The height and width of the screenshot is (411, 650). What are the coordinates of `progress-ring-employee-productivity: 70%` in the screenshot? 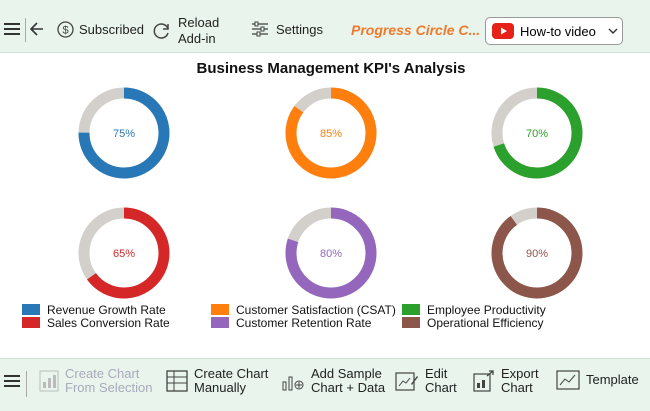 It's located at (537, 133).